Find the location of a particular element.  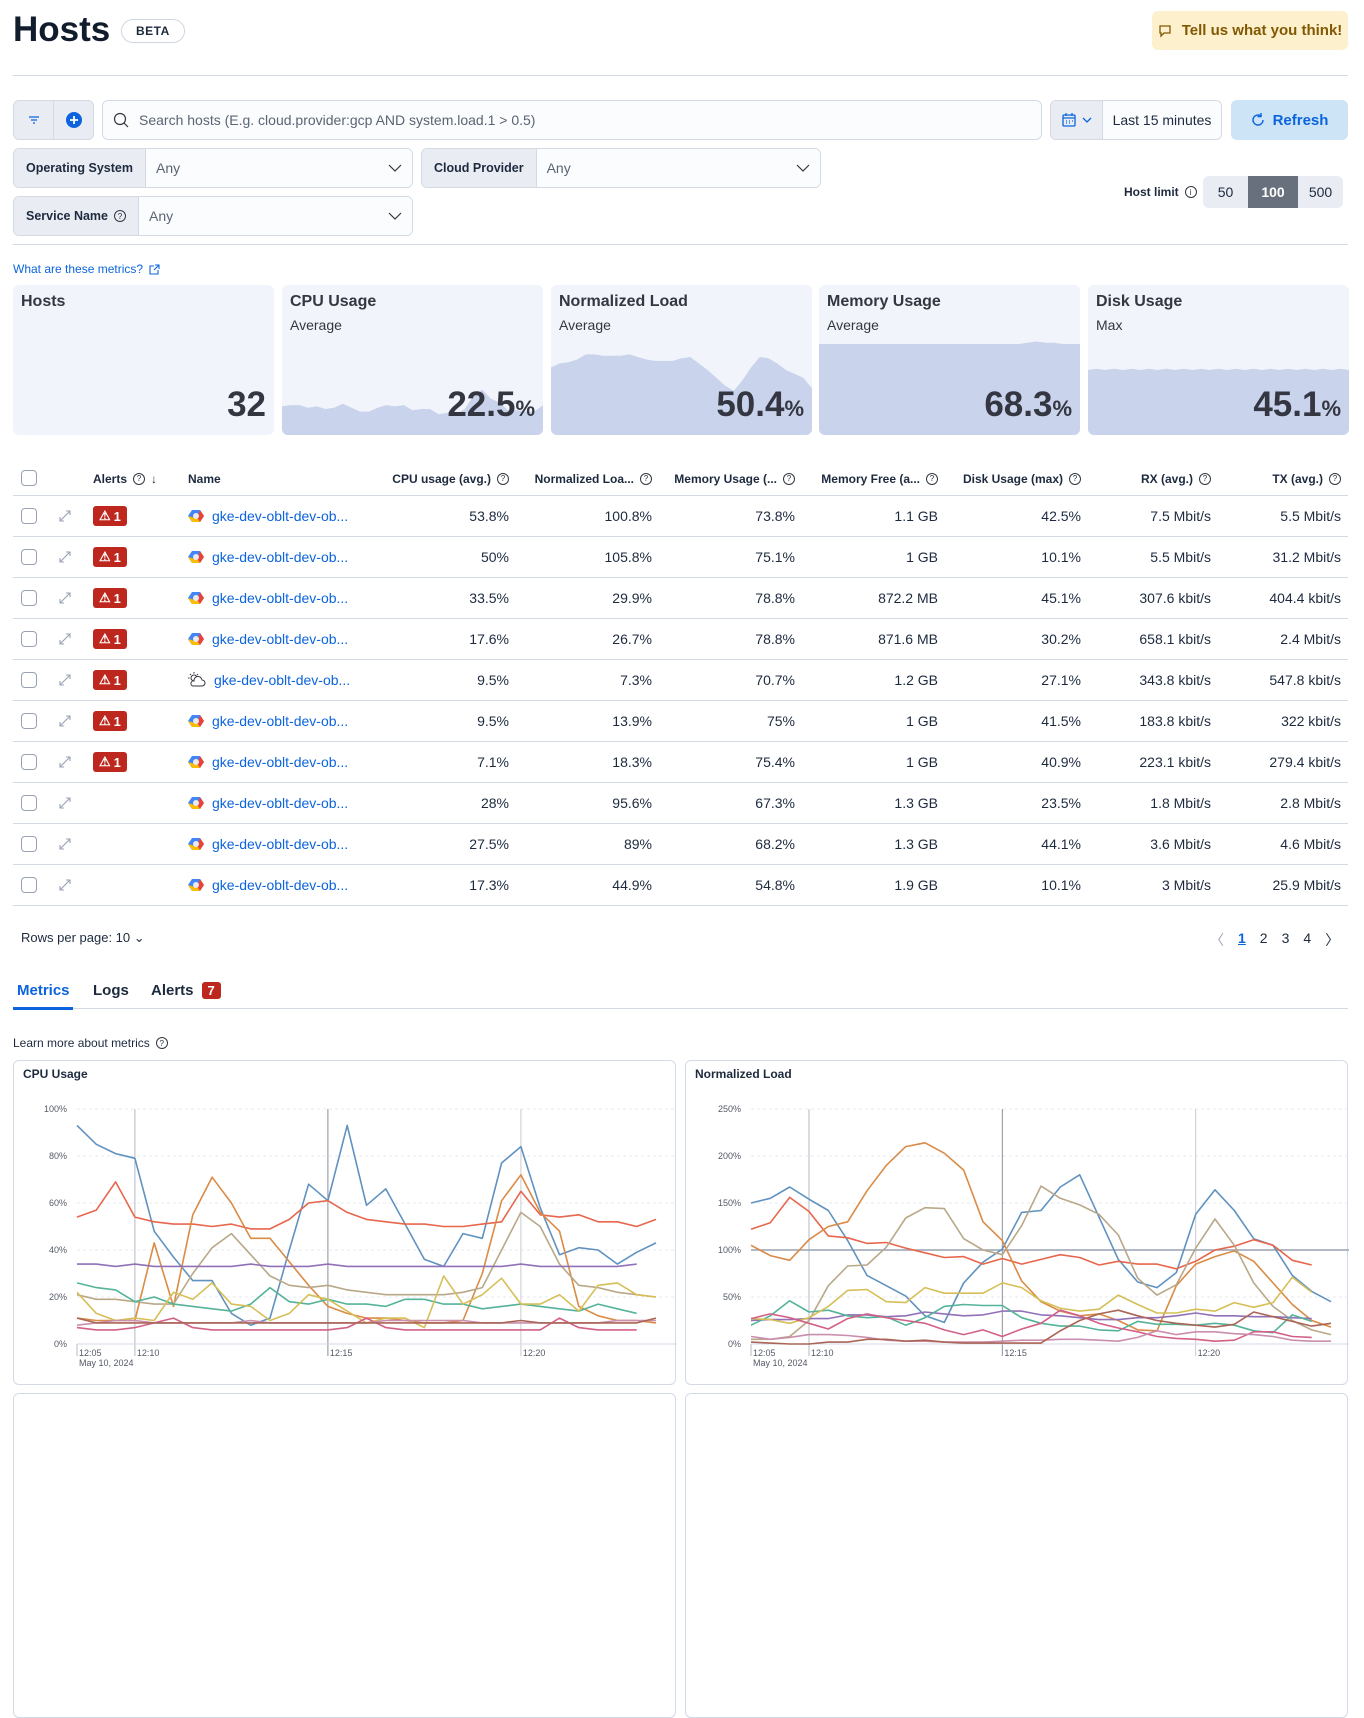

column-header: Memory Usage (...? is located at coordinates (725, 478).